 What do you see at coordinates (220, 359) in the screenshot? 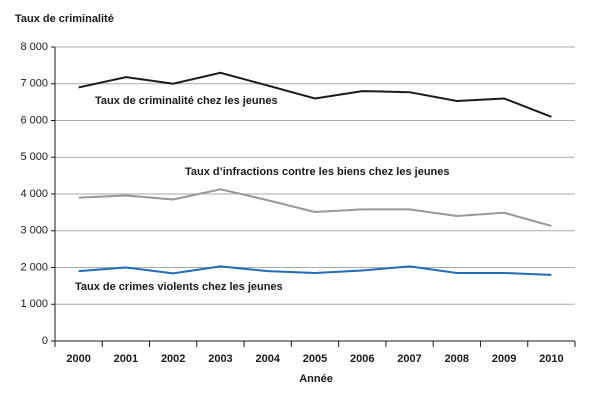
I see `x-tick-label: 2003` at bounding box center [220, 359].